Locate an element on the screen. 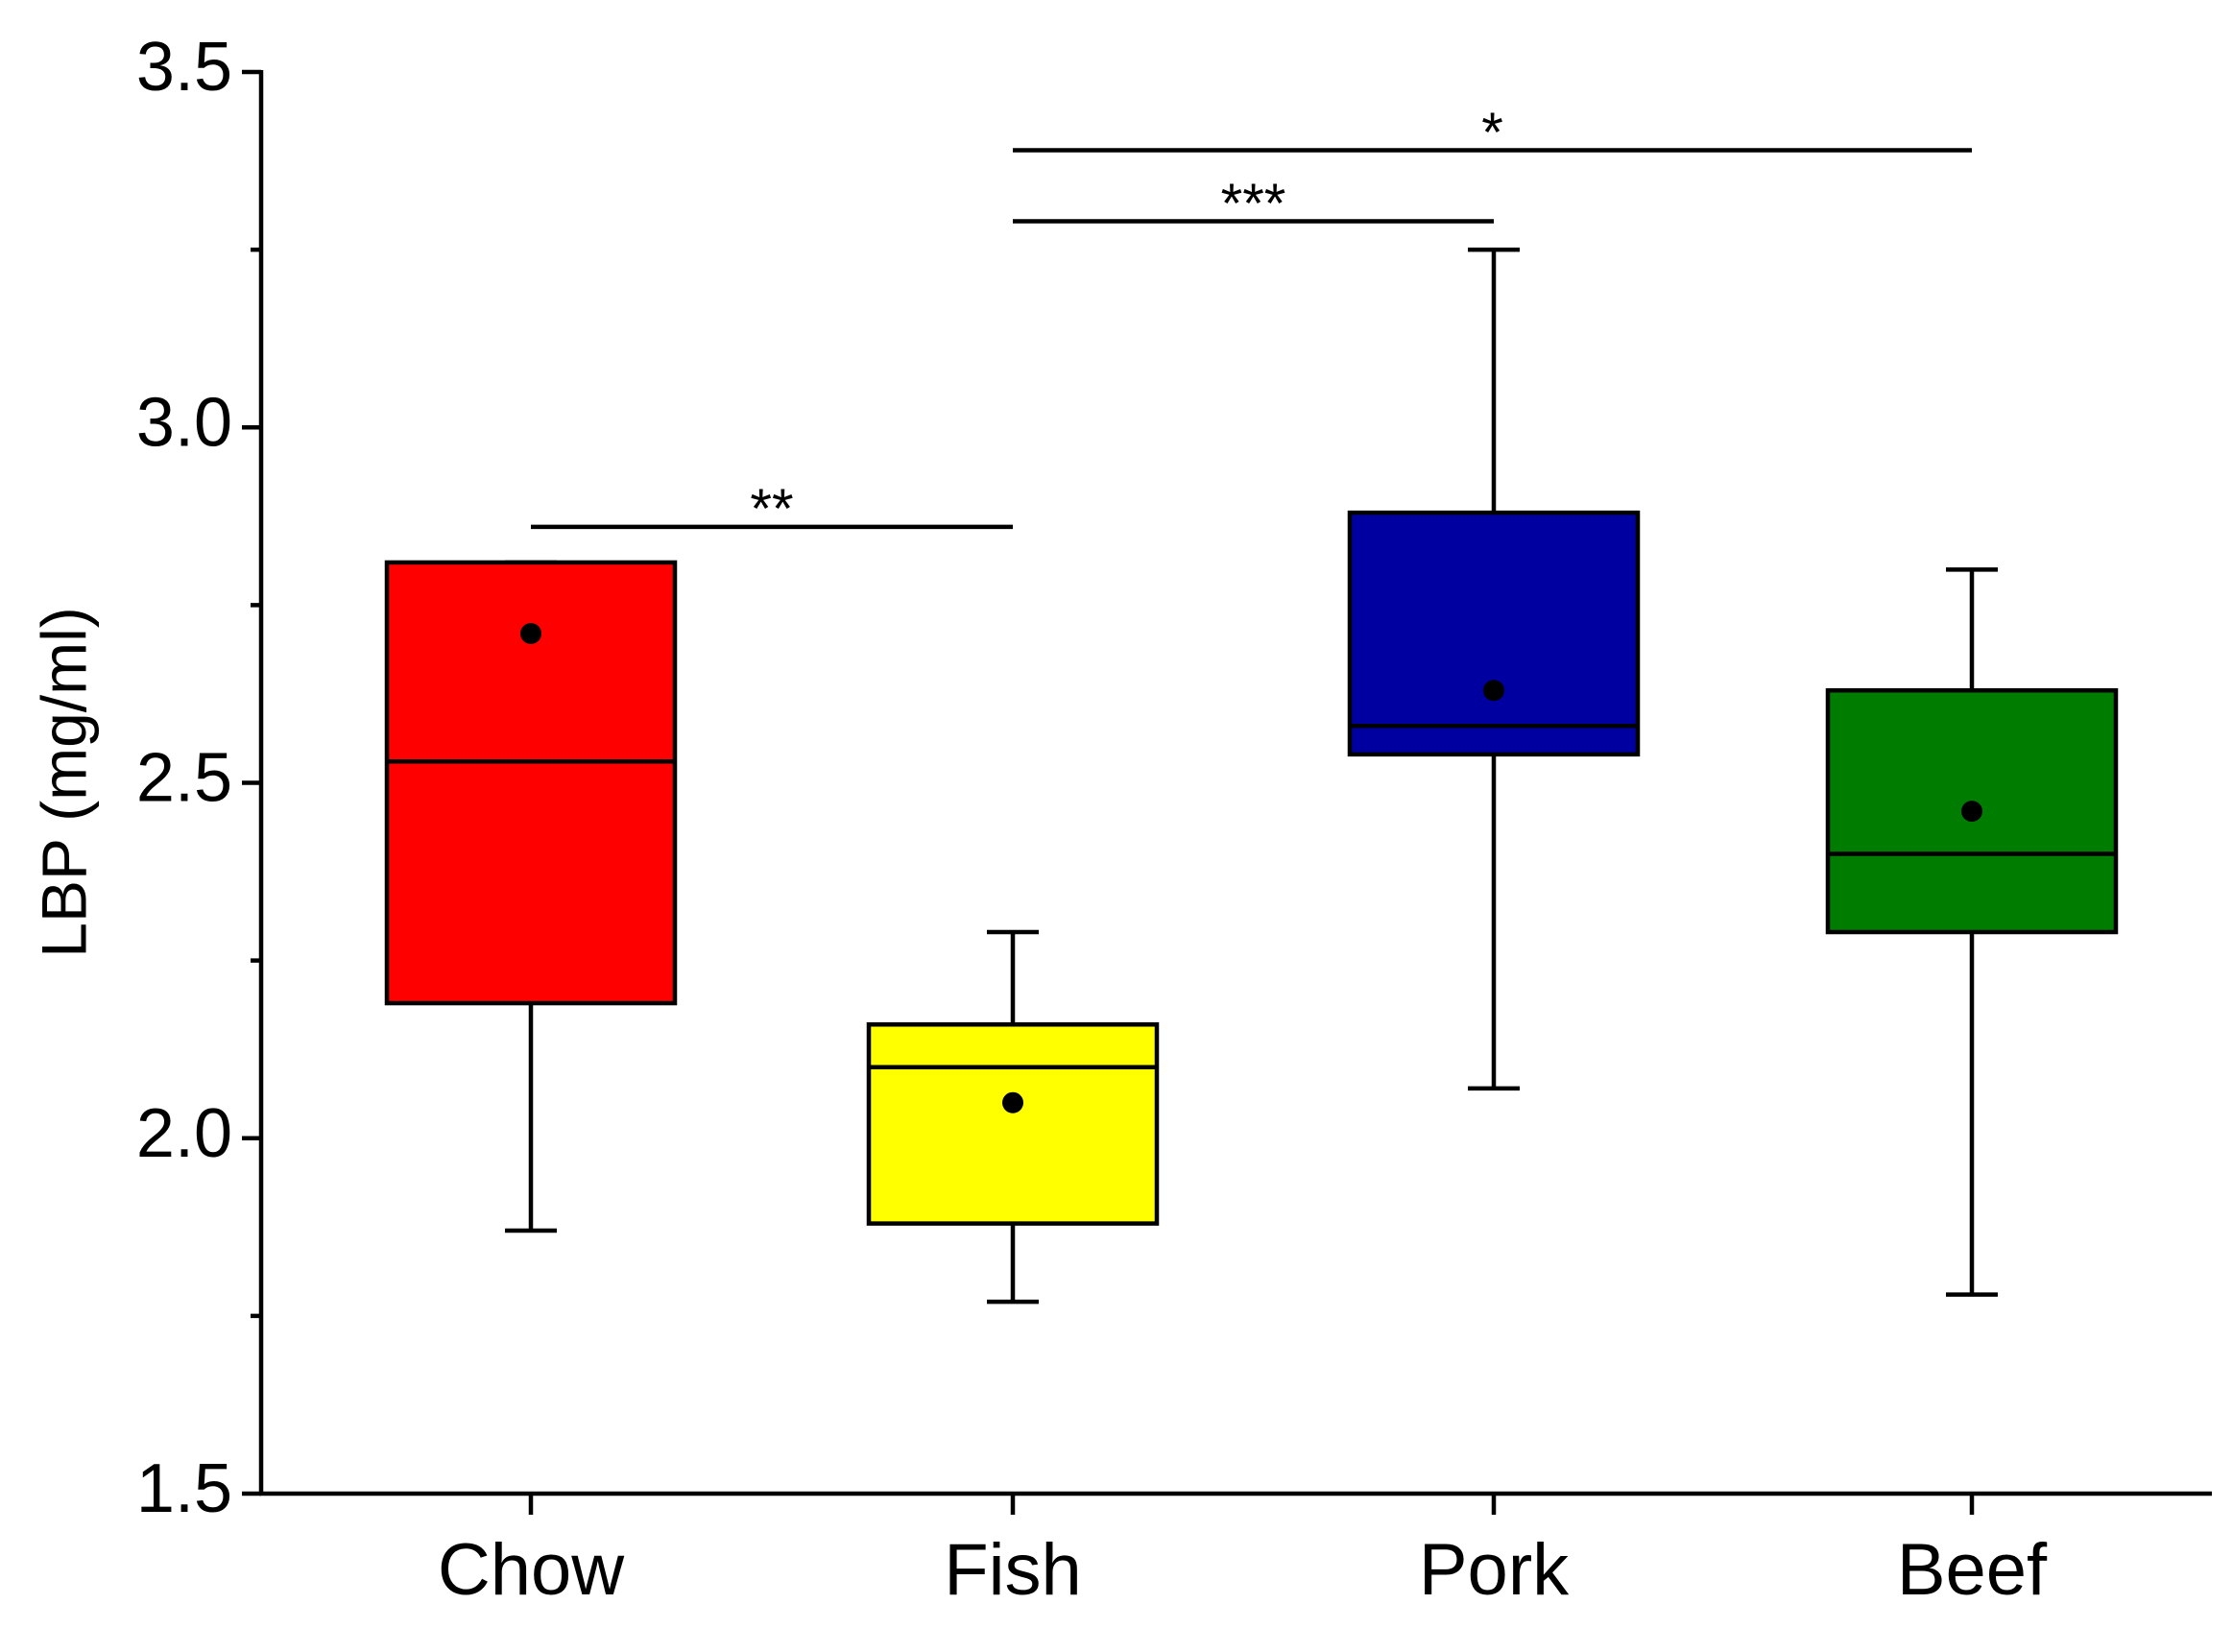 The height and width of the screenshot is (1652, 2233). x-tick-label: Beef is located at coordinates (1973, 1570).